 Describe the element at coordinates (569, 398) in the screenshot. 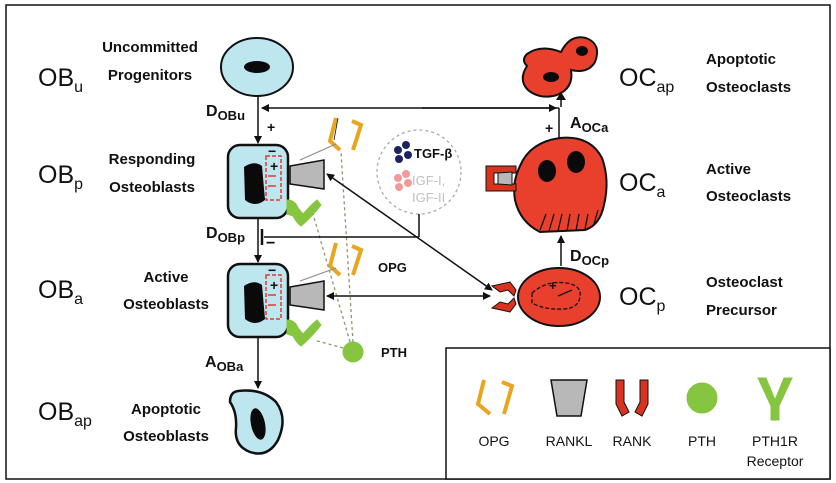

I see `legend-rankl-icon` at that location.